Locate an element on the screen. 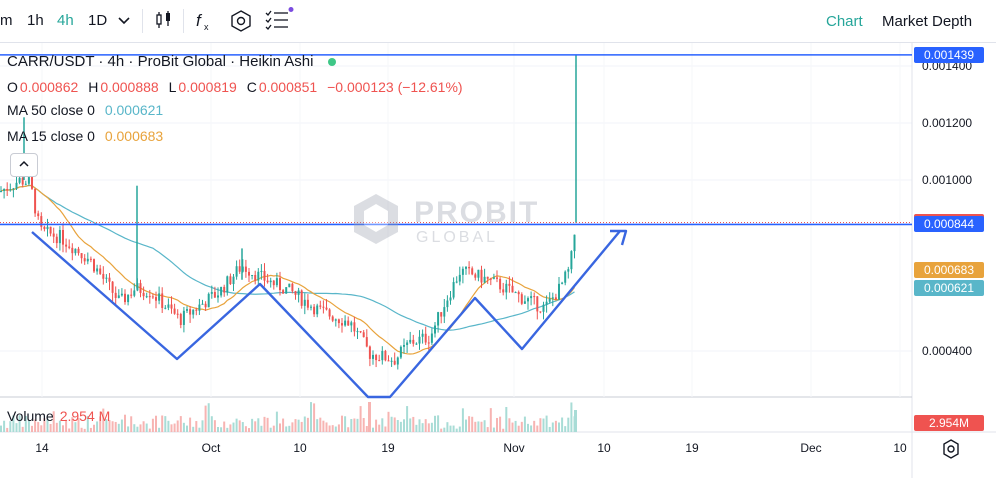  interval-1d: 1D is located at coordinates (98, 20).